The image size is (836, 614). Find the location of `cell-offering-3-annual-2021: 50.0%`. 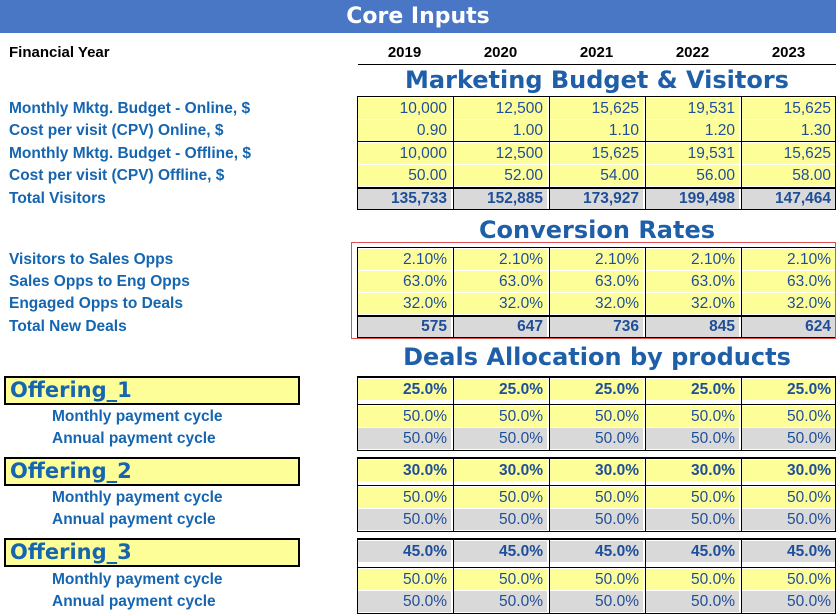

cell-offering-3-annual-2021: 50.0% is located at coordinates (596, 601).